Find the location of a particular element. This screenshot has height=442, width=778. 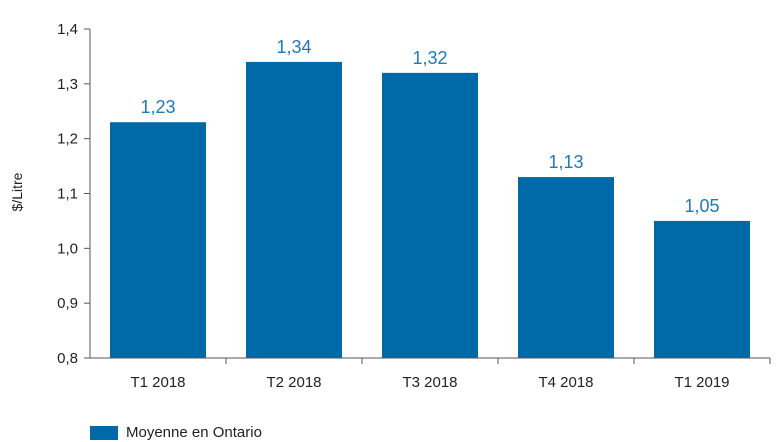

data-label: 1,05 is located at coordinates (701, 206).